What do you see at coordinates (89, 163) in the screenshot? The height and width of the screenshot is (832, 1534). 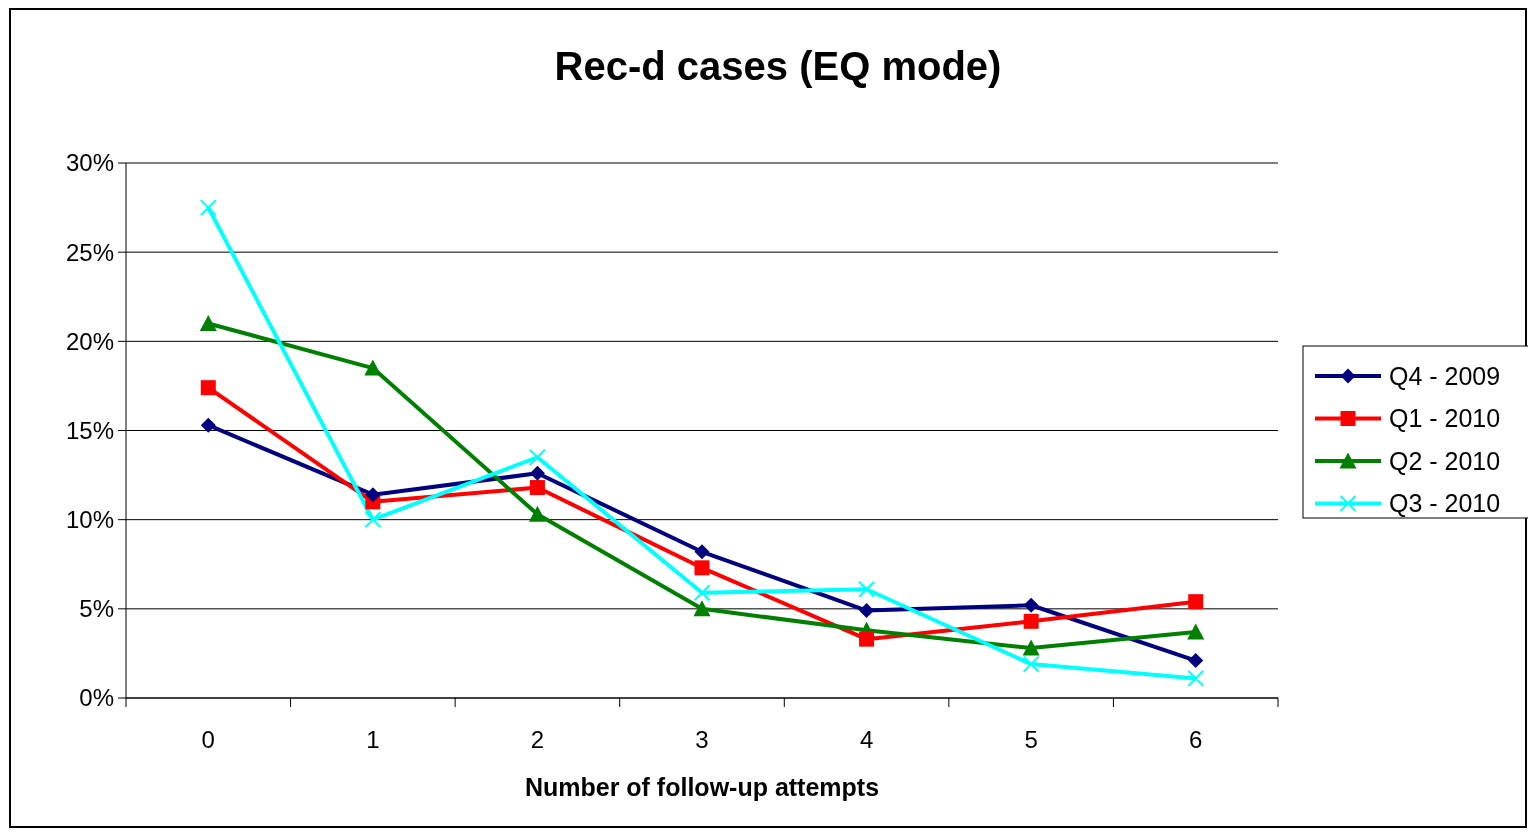 I see `y-tick-label: 30%` at bounding box center [89, 163].